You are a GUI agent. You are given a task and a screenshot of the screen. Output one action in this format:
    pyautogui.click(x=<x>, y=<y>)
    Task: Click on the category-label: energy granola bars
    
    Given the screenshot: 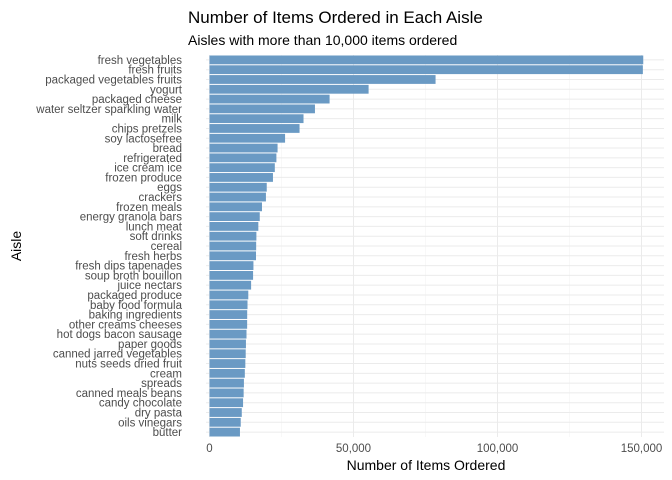 What is the action you would take?
    pyautogui.click(x=131, y=218)
    